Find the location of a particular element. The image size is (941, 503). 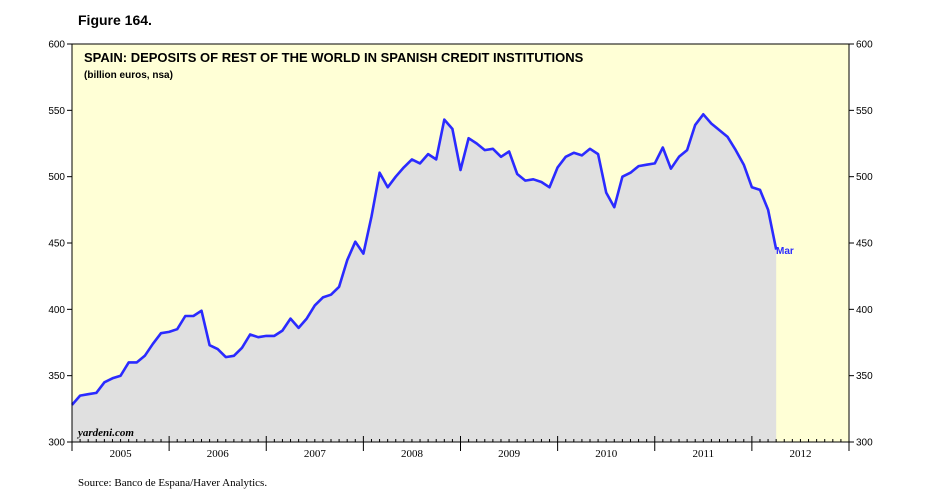

y-tick-label-right: 550 is located at coordinates (864, 111).